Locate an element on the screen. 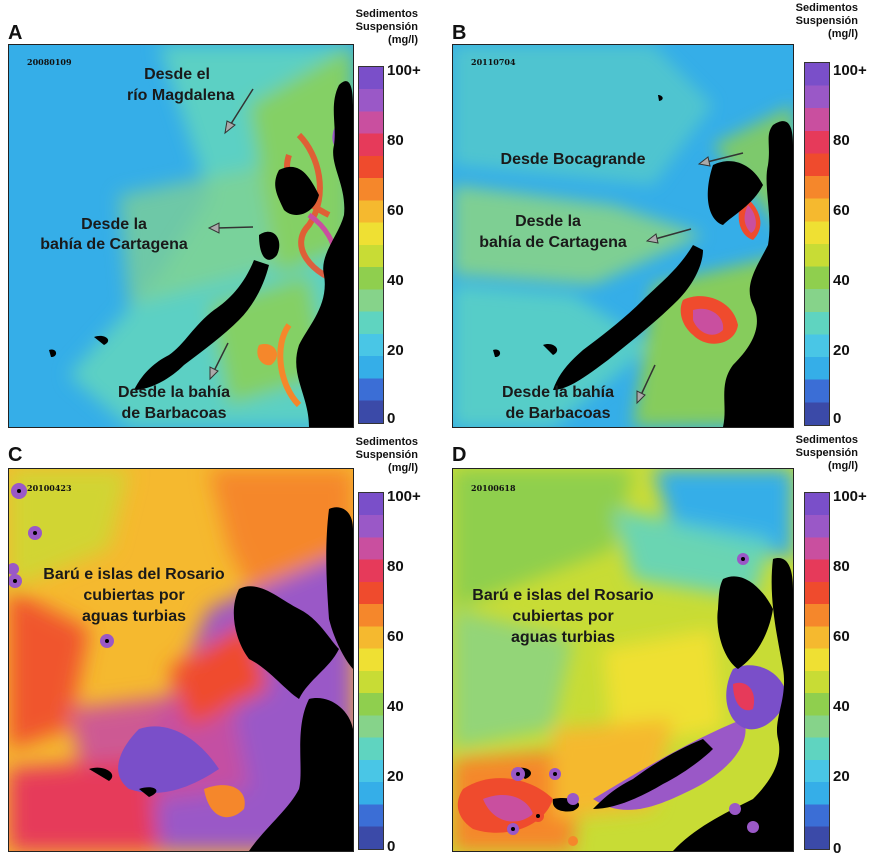 The height and width of the screenshot is (860, 871). date-code: 20100618 is located at coordinates (493, 488).